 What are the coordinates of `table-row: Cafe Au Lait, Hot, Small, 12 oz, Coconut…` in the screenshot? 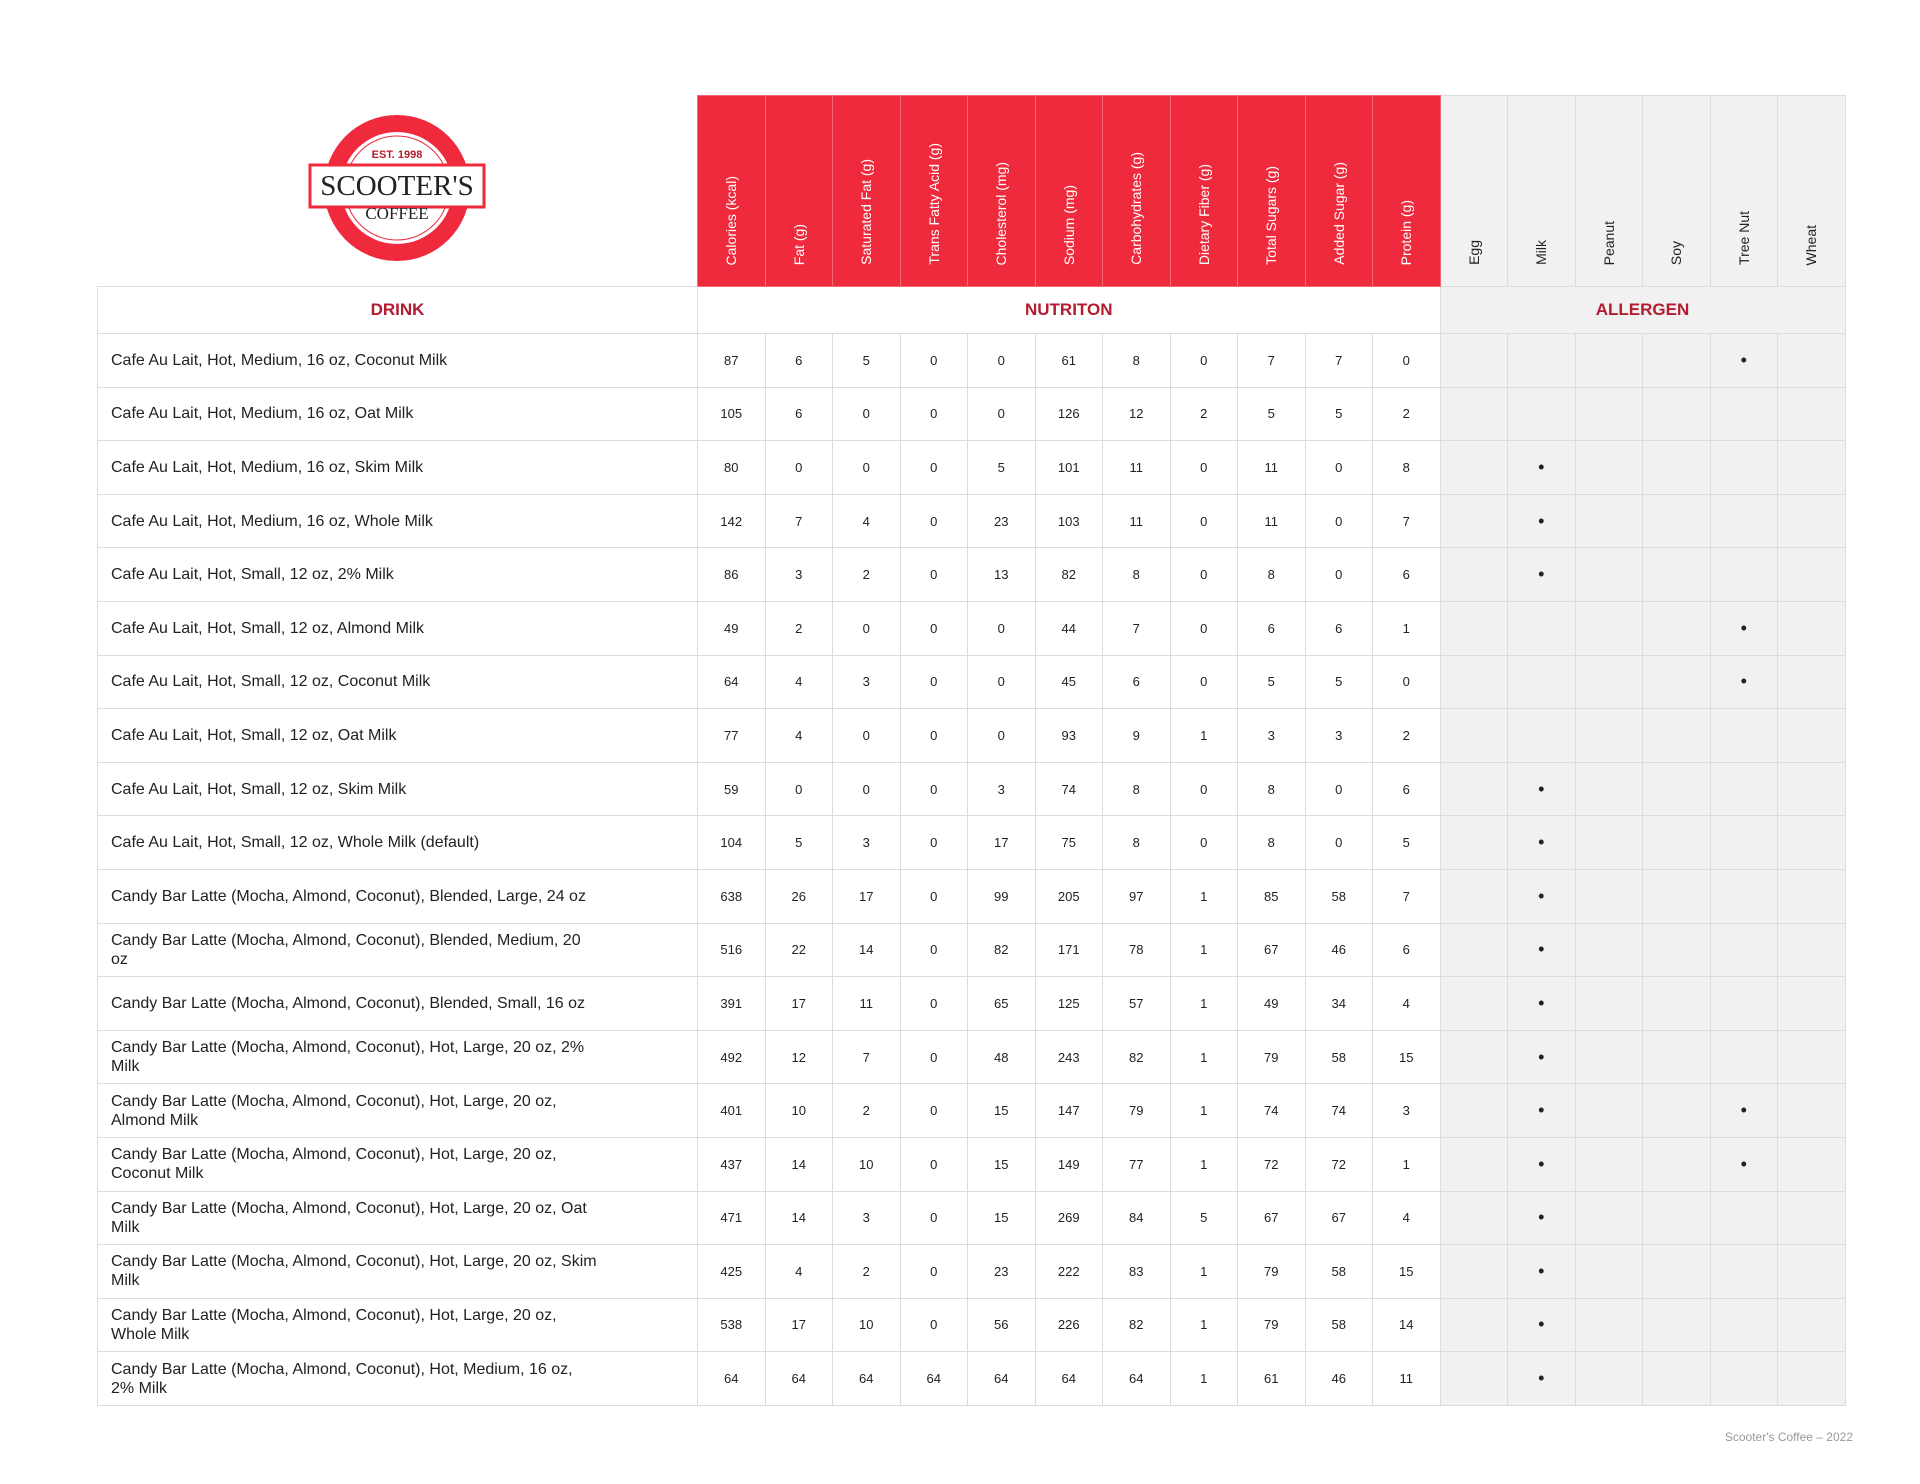 It's located at (971, 682).